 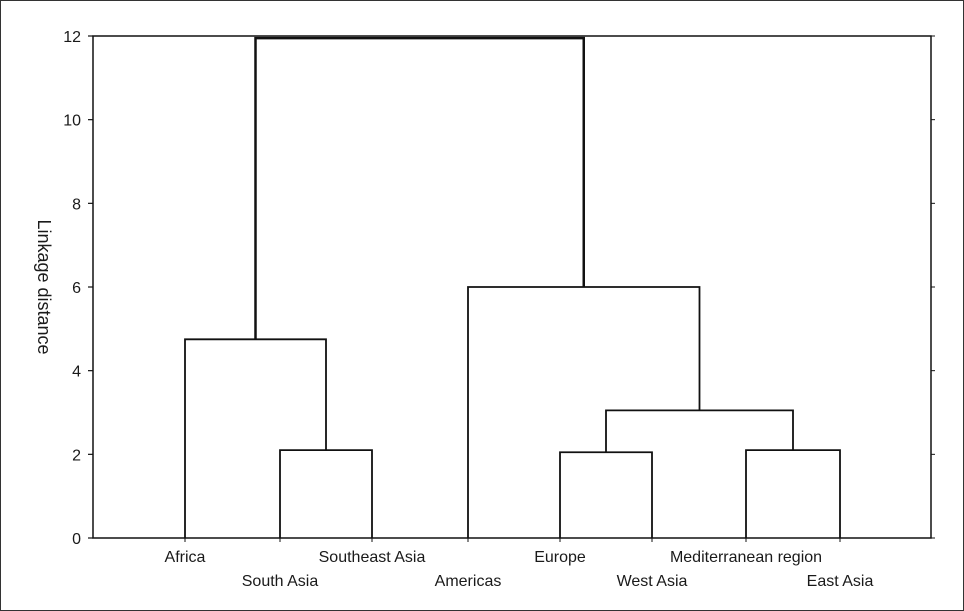 What do you see at coordinates (76, 288) in the screenshot?
I see `y-tick-label: 6` at bounding box center [76, 288].